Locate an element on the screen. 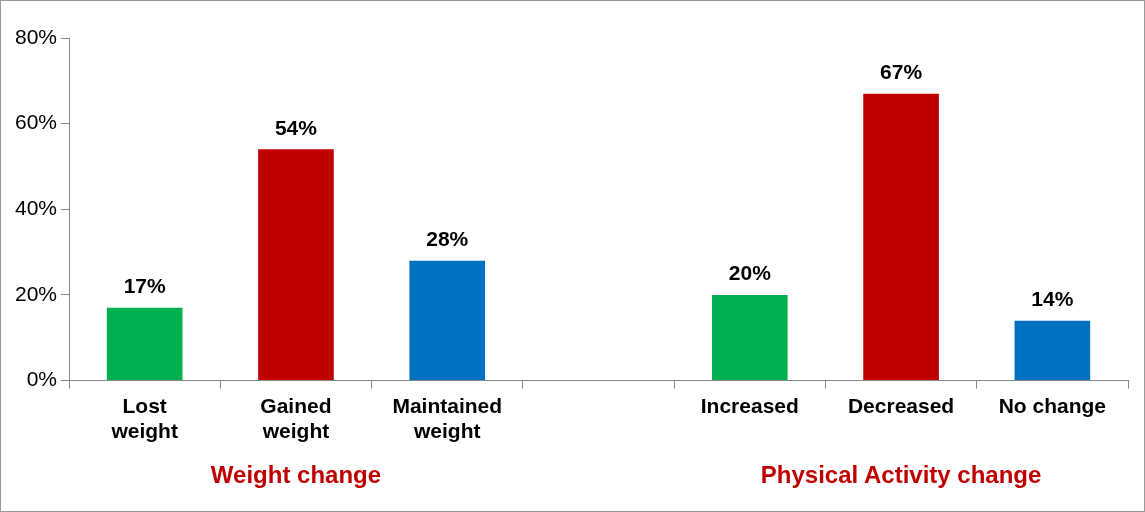 Image resolution: width=1145 pixels, height=512 pixels. y-tick-label: 0% is located at coordinates (42, 379).